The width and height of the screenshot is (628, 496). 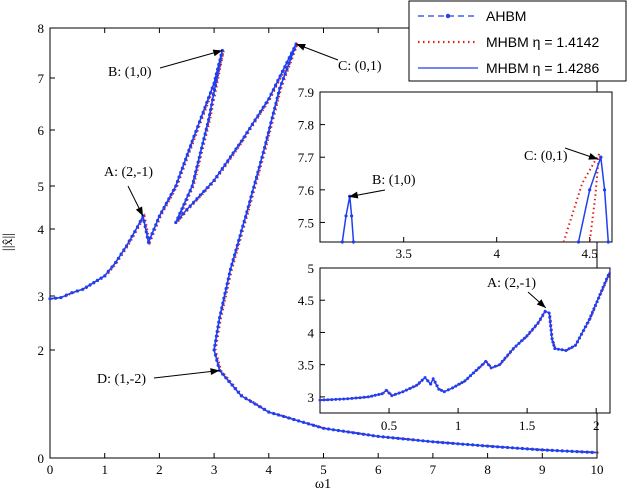 I want to click on inset1-curves, so click(x=475, y=198).